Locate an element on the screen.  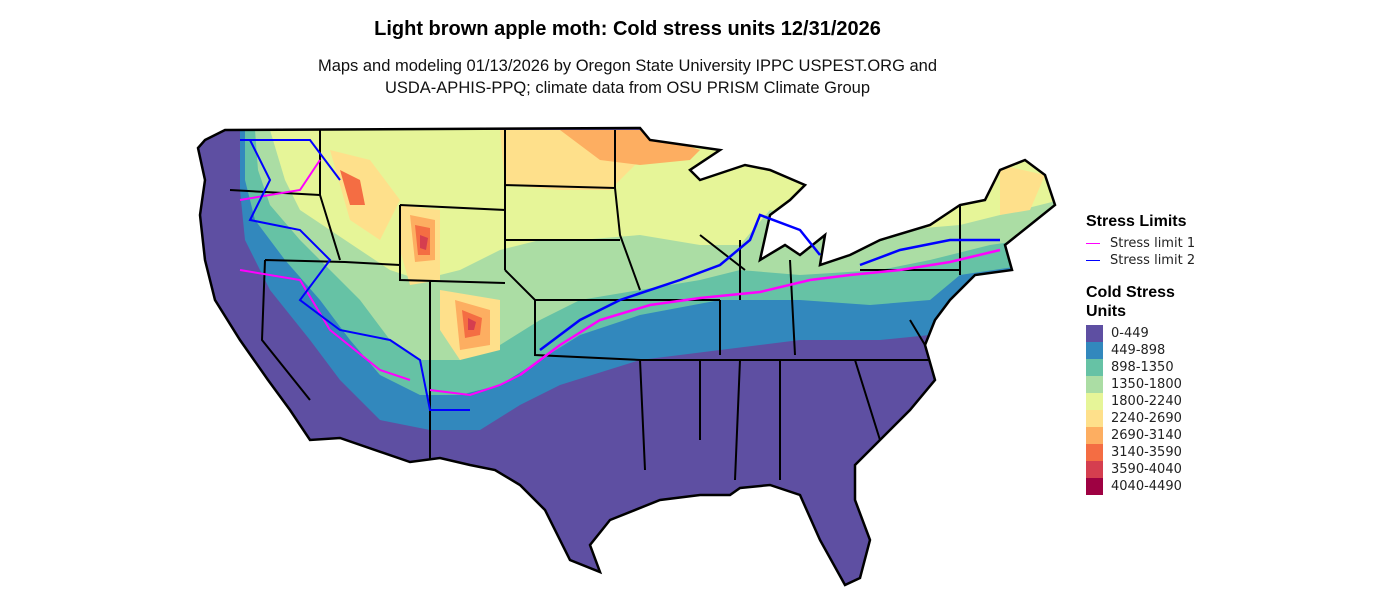
stress-limit-1-line is located at coordinates (760, 312).